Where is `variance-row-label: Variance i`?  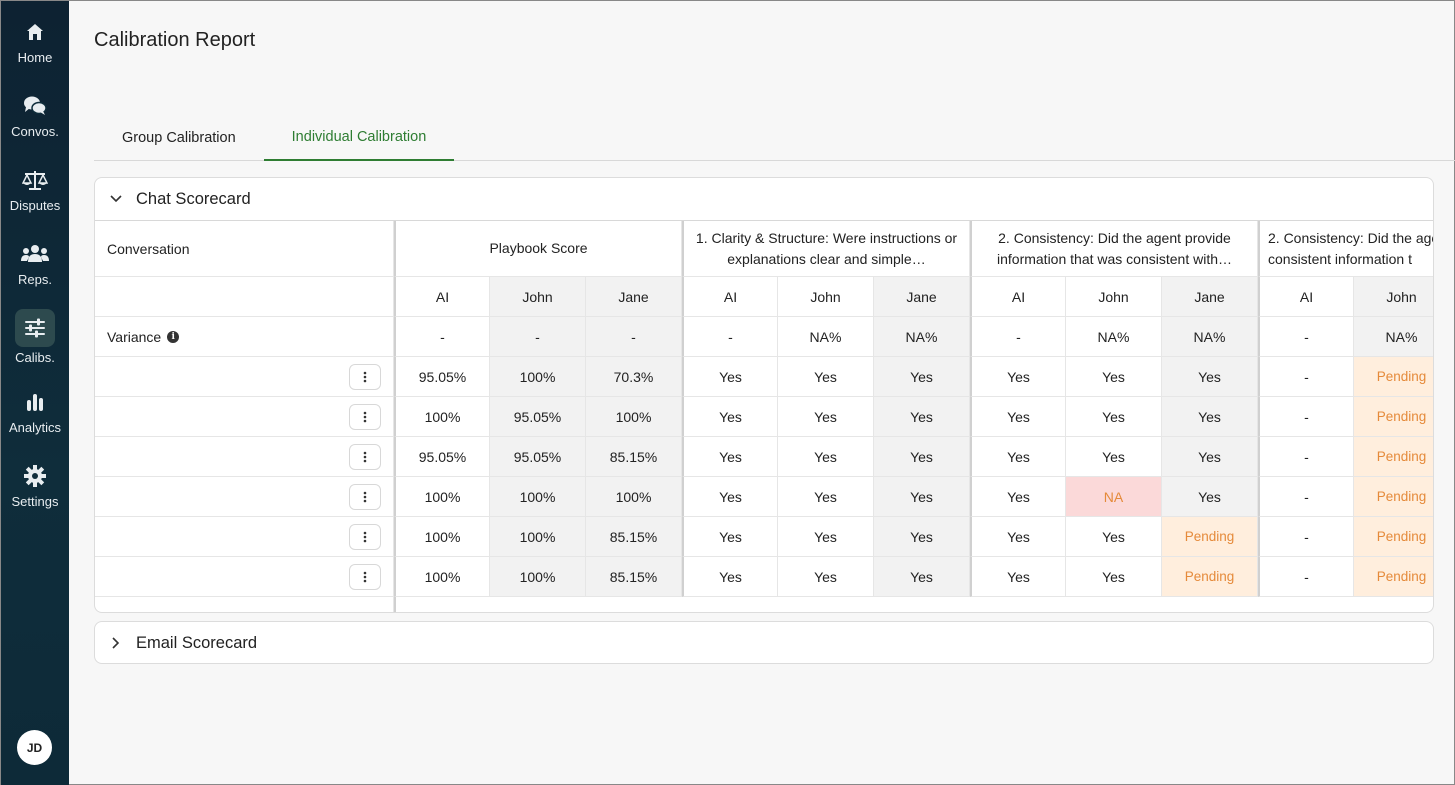 variance-row-label: Variance i is located at coordinates (244, 337).